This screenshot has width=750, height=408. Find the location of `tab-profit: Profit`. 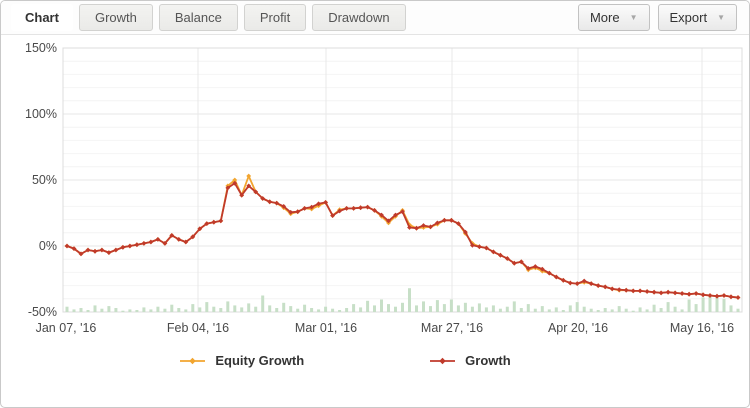

tab-profit: Profit is located at coordinates (275, 17).